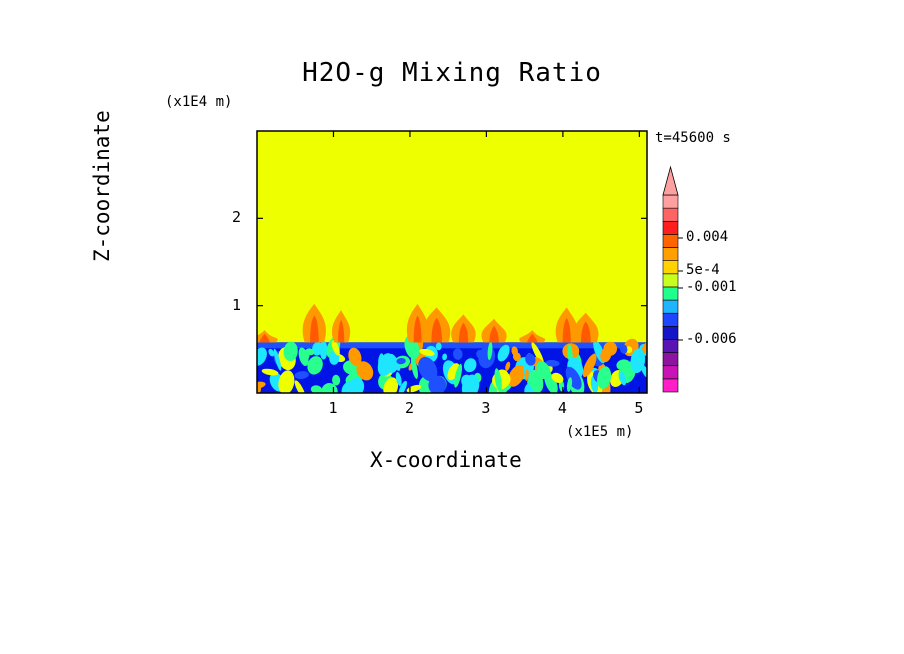 The height and width of the screenshot is (654, 904). I want to click on x-tick-label: 2, so click(409, 408).